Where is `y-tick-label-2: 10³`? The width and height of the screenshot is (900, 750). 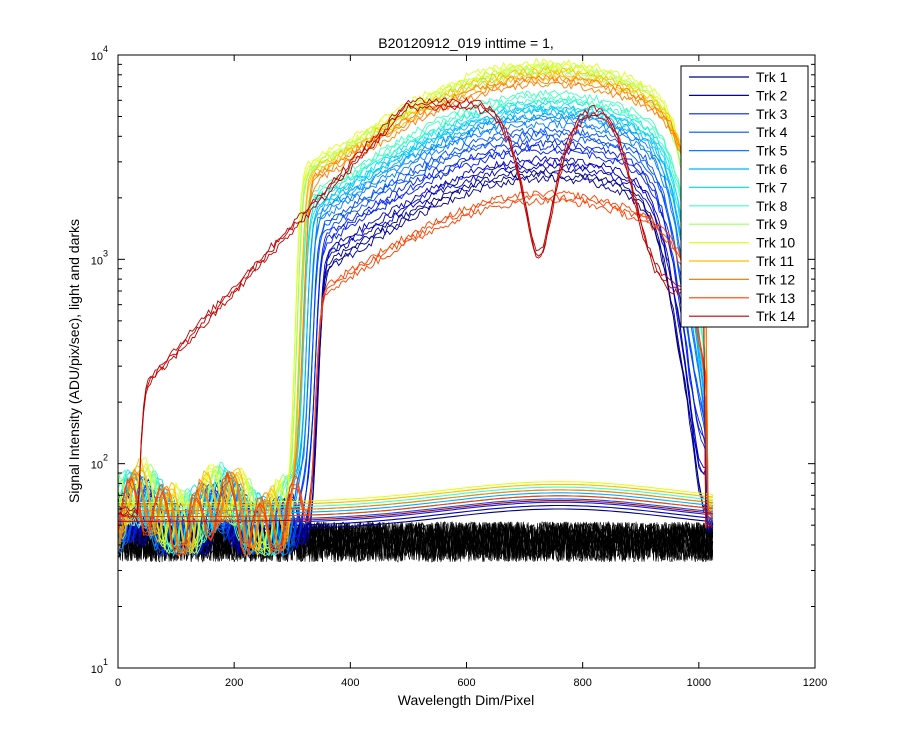
y-tick-label-2: 10³ is located at coordinates (99, 257).